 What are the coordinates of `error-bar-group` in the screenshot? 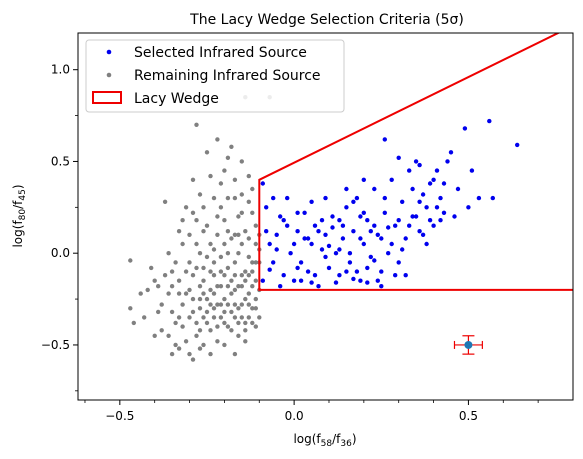 It's located at (468, 345).